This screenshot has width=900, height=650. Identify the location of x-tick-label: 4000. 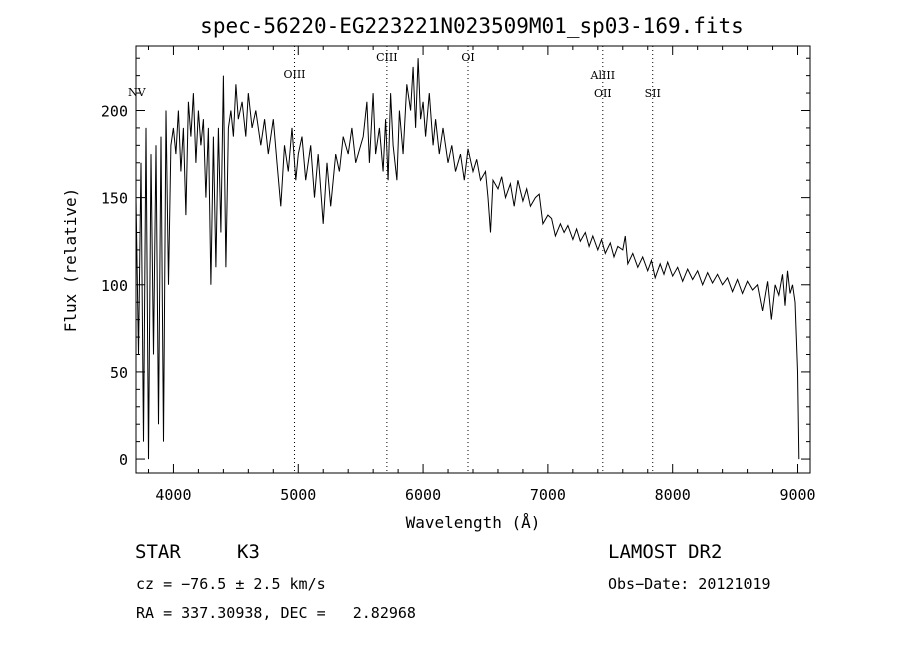
(173, 495).